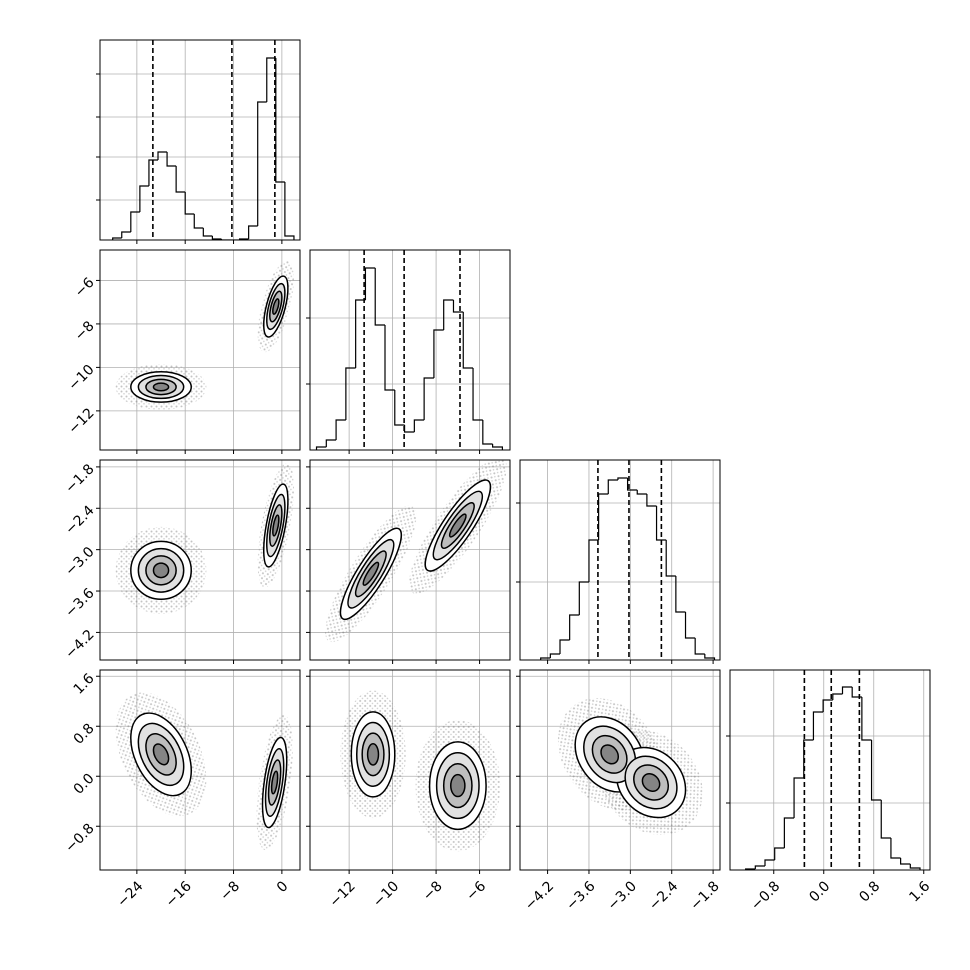 The width and height of the screenshot is (970, 970). What do you see at coordinates (580, 895) in the screenshot?
I see `x-tick-label: −3.6` at bounding box center [580, 895].